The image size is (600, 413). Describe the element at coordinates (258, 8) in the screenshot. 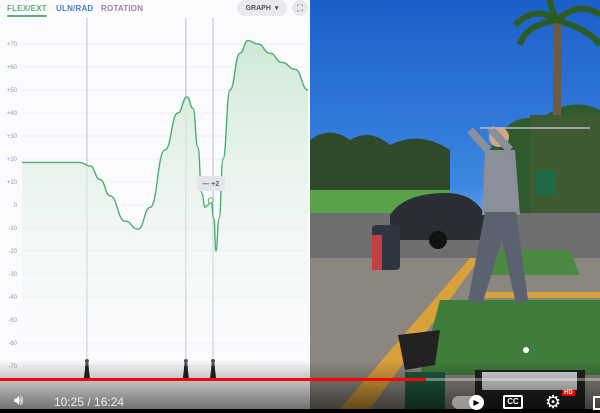

I see `view-select-label: GRAPH` at that location.